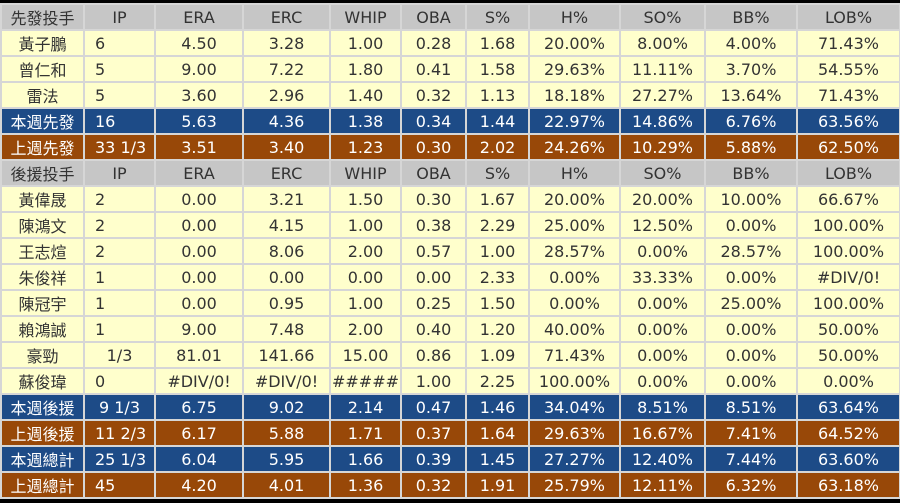 Image resolution: width=900 pixels, height=503 pixels. What do you see at coordinates (365, 199) in the screenshot?
I see `cell-whip: 1.50` at bounding box center [365, 199].